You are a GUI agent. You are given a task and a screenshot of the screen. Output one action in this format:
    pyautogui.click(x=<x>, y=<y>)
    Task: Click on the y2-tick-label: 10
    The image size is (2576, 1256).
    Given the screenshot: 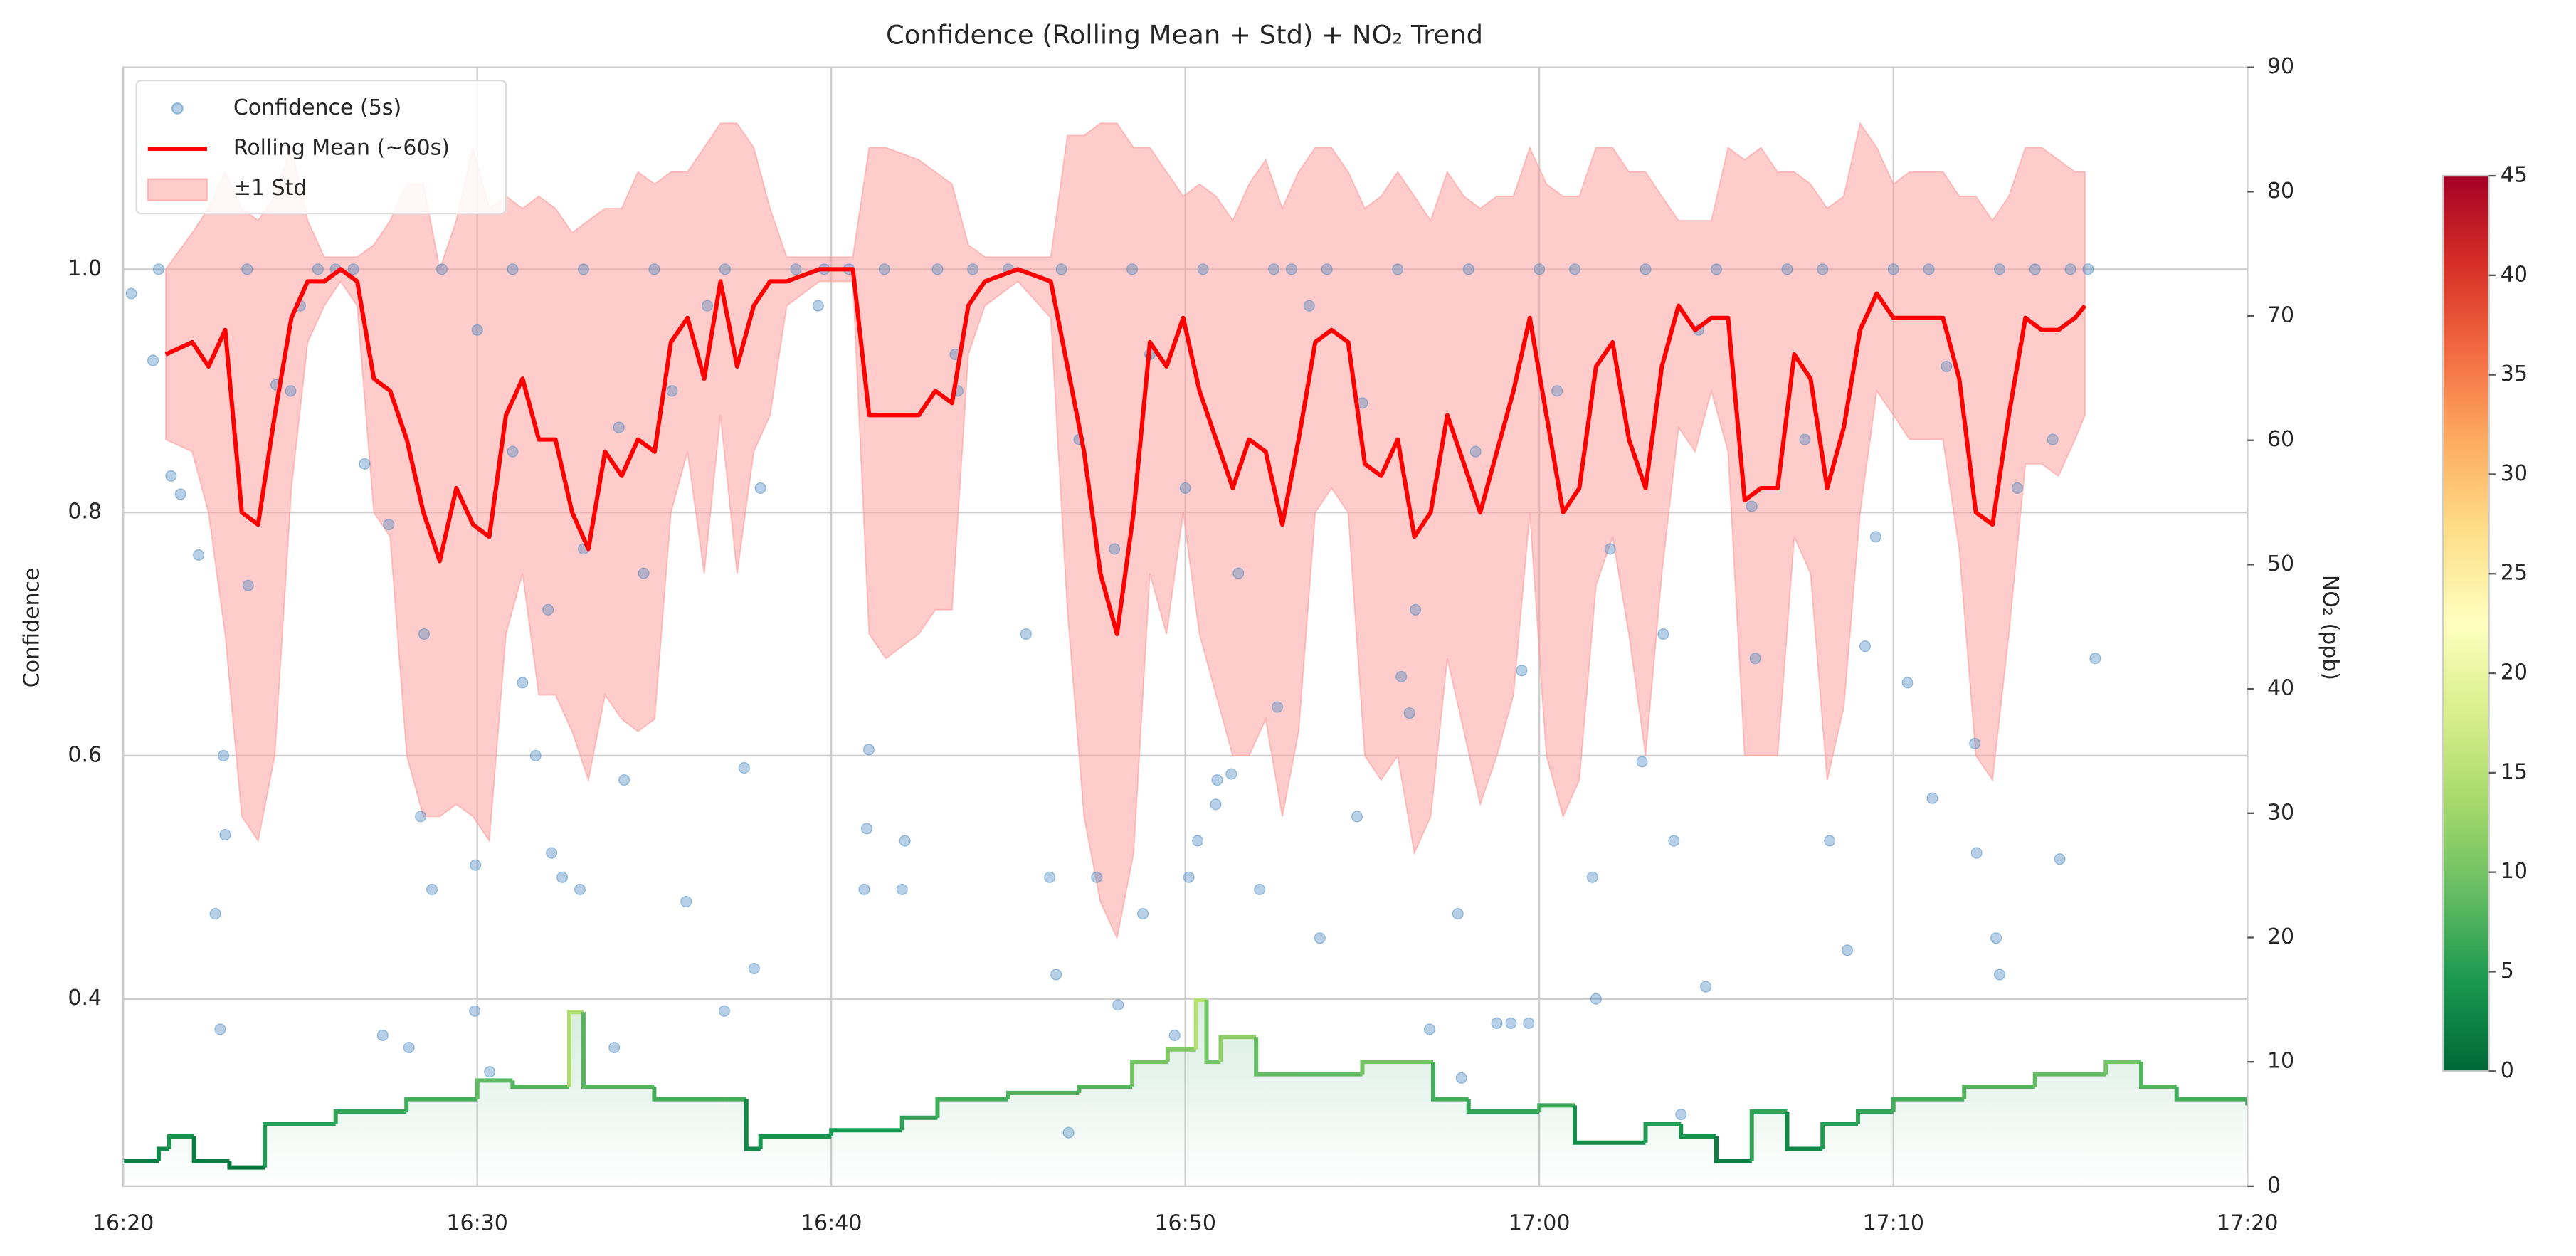 What is the action you would take?
    pyautogui.click(x=2280, y=1061)
    